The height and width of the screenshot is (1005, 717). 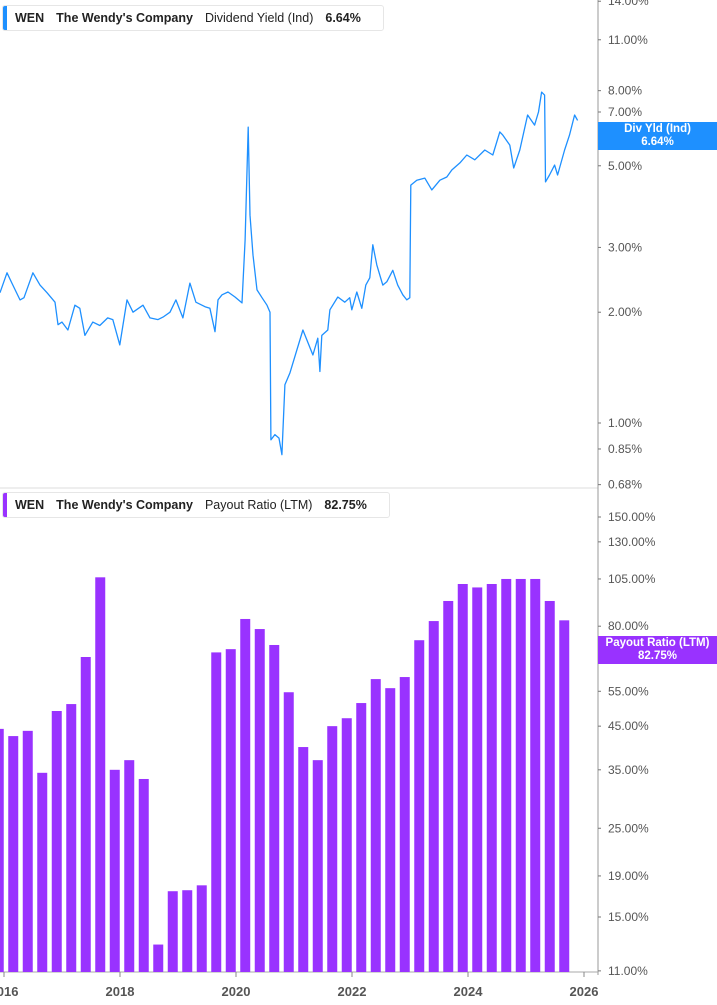 I want to click on y-tick-label: 2.00%, so click(x=625, y=312).